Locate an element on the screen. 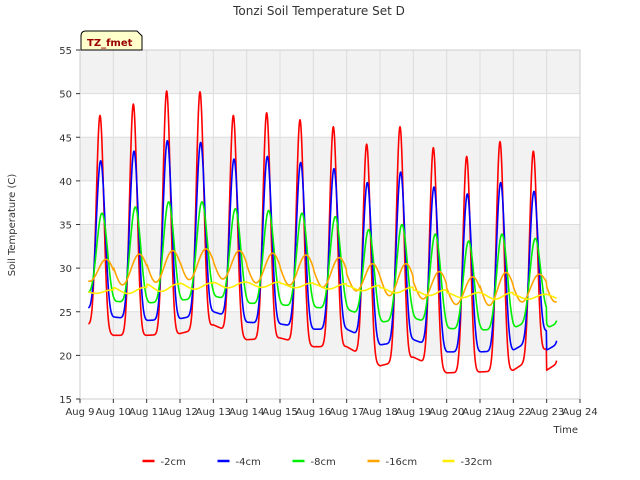 The image size is (640, 480). x-tick-label: Aug 19 is located at coordinates (413, 412).